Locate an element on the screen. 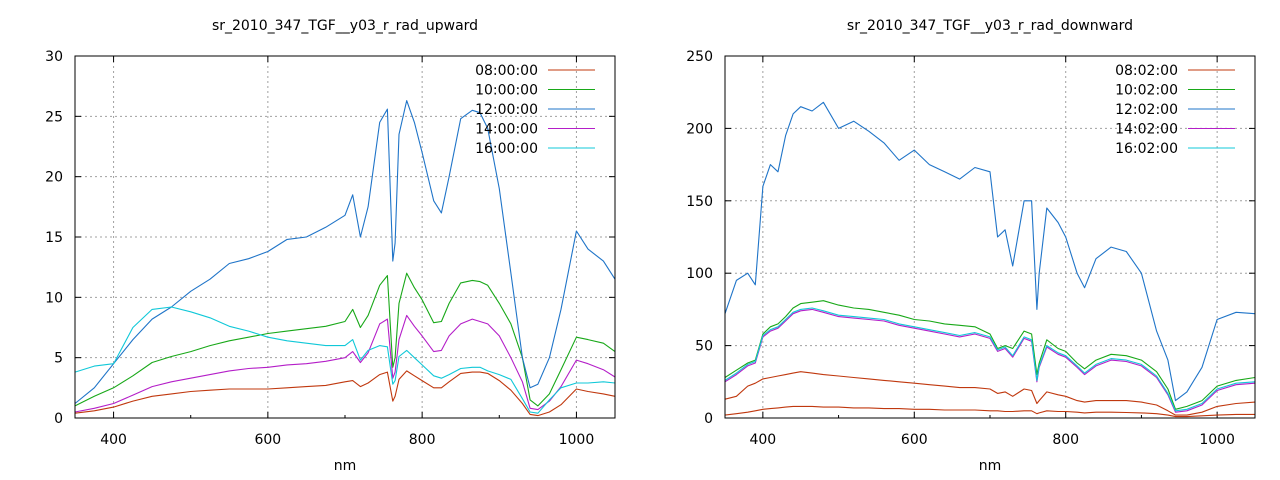 Image resolution: width=1280 pixels, height=480 pixels. legend-label: 16:02:00 is located at coordinates (1146, 149).